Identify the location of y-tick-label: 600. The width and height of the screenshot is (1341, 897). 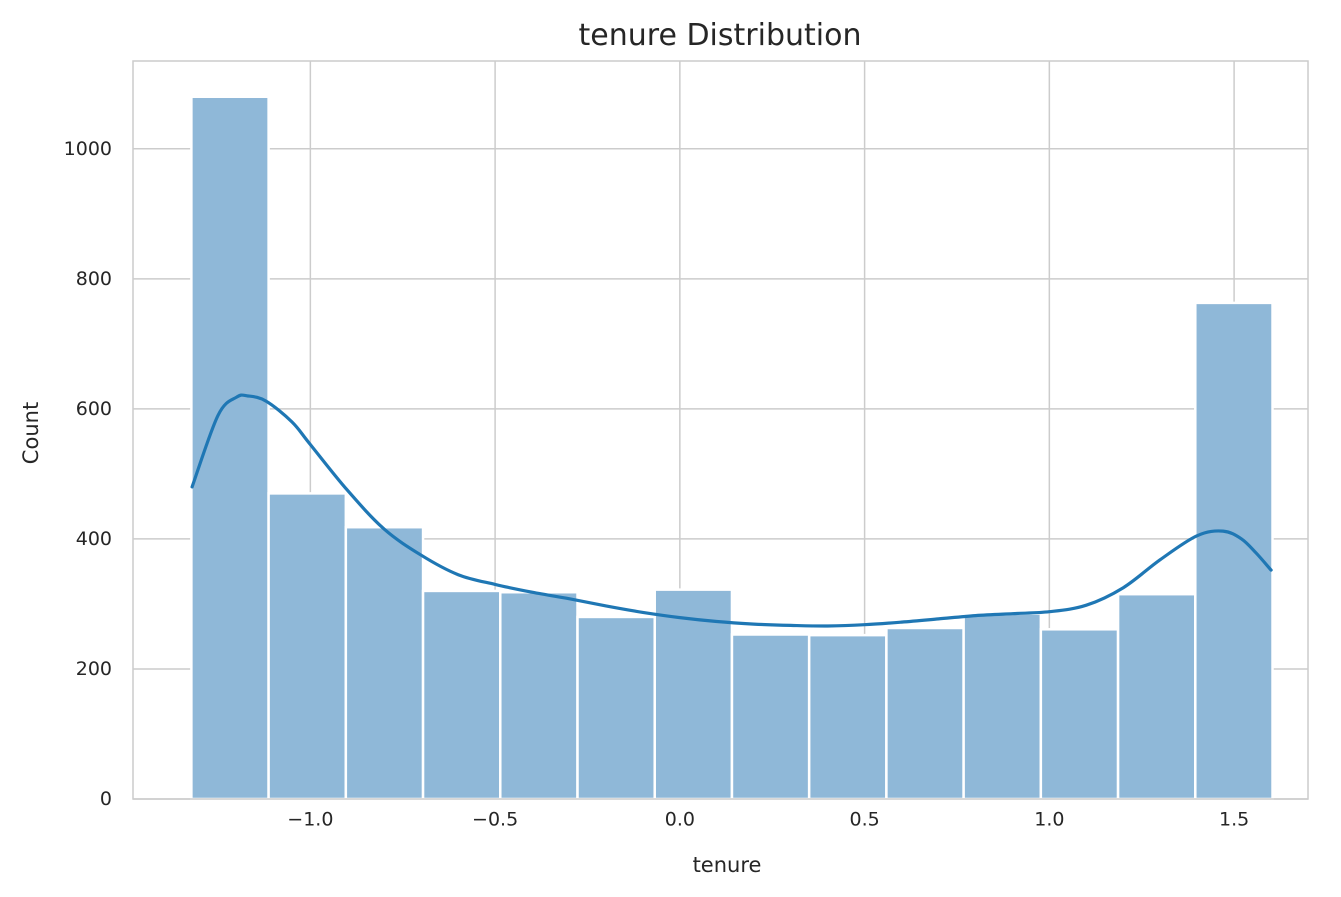
(94, 409).